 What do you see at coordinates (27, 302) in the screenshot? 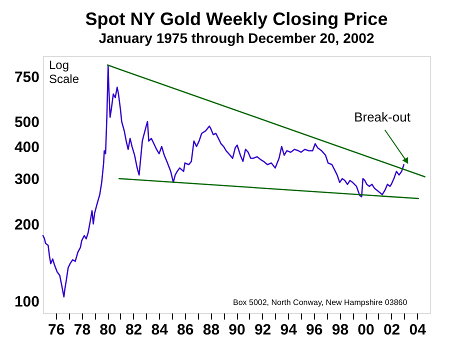
I see `y-tick-label: 100` at bounding box center [27, 302].